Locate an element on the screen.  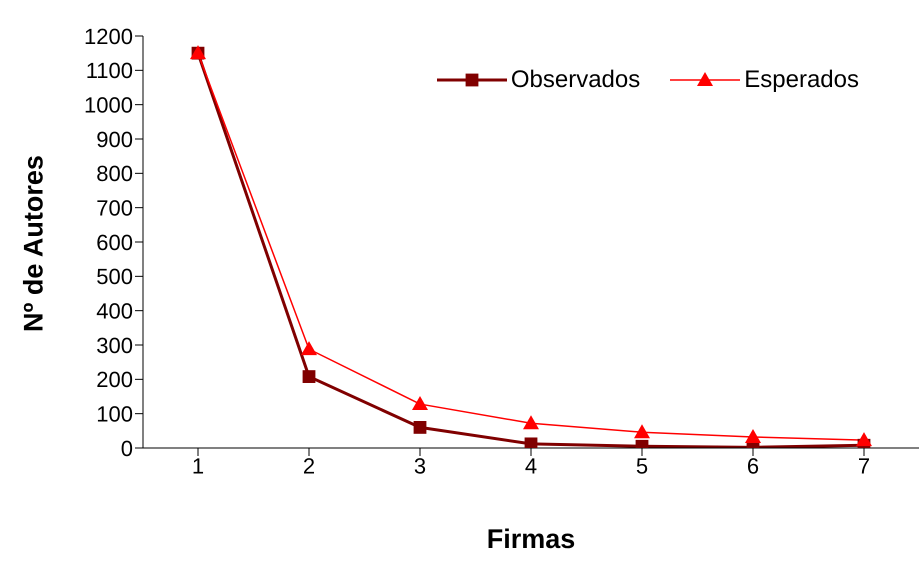
x-axis-title: Firmas is located at coordinates (531, 539).